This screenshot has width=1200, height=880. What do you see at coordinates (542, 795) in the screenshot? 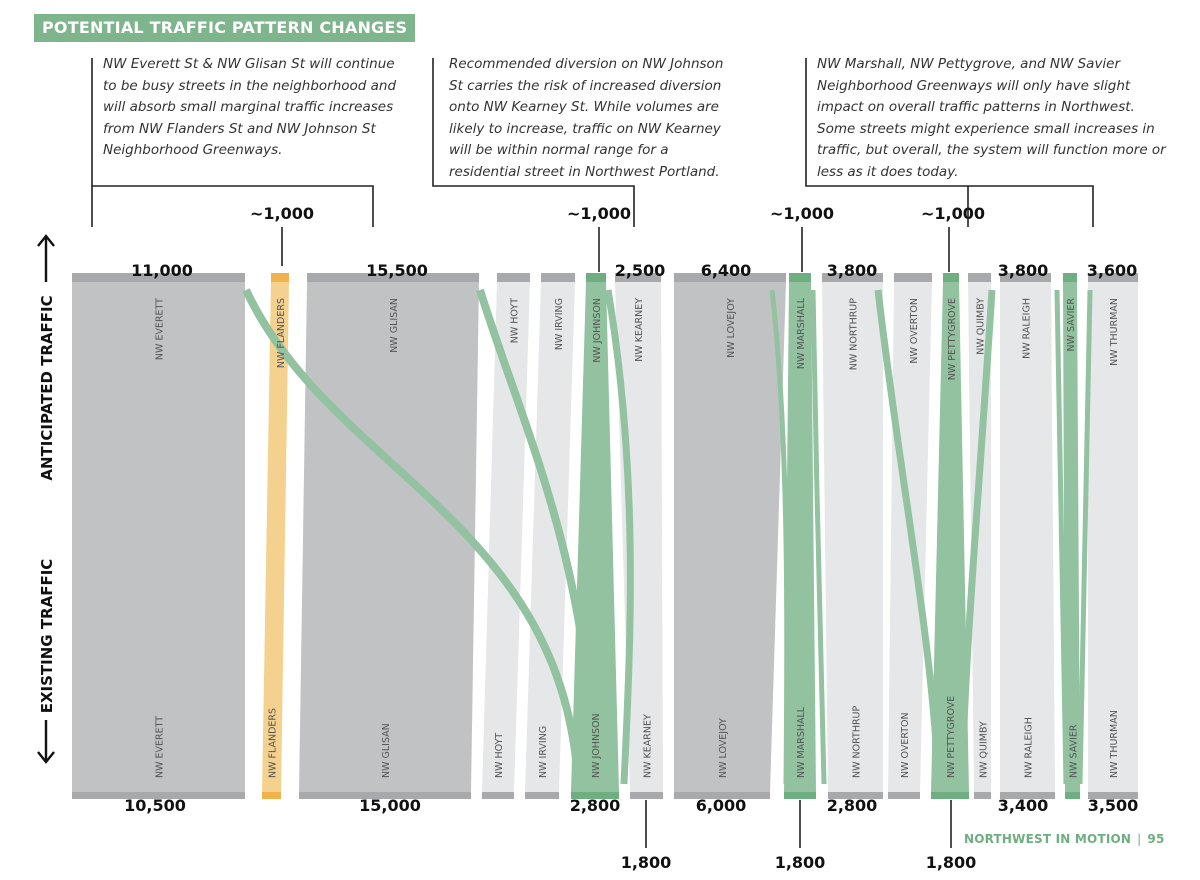
I see `bottom-cap-nw-irving` at bounding box center [542, 795].